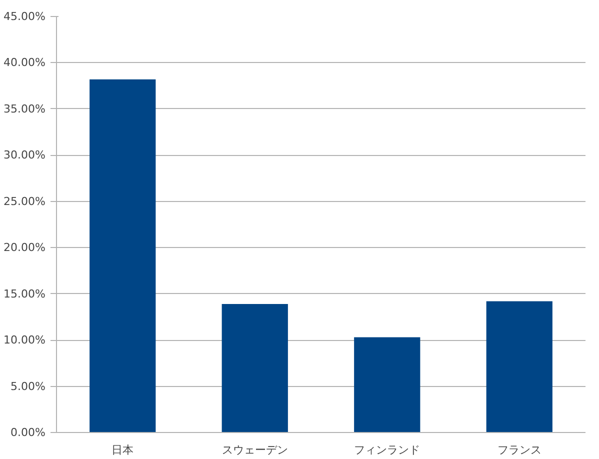  I want to click on y-tick-label: 20.00%, so click(25, 247).